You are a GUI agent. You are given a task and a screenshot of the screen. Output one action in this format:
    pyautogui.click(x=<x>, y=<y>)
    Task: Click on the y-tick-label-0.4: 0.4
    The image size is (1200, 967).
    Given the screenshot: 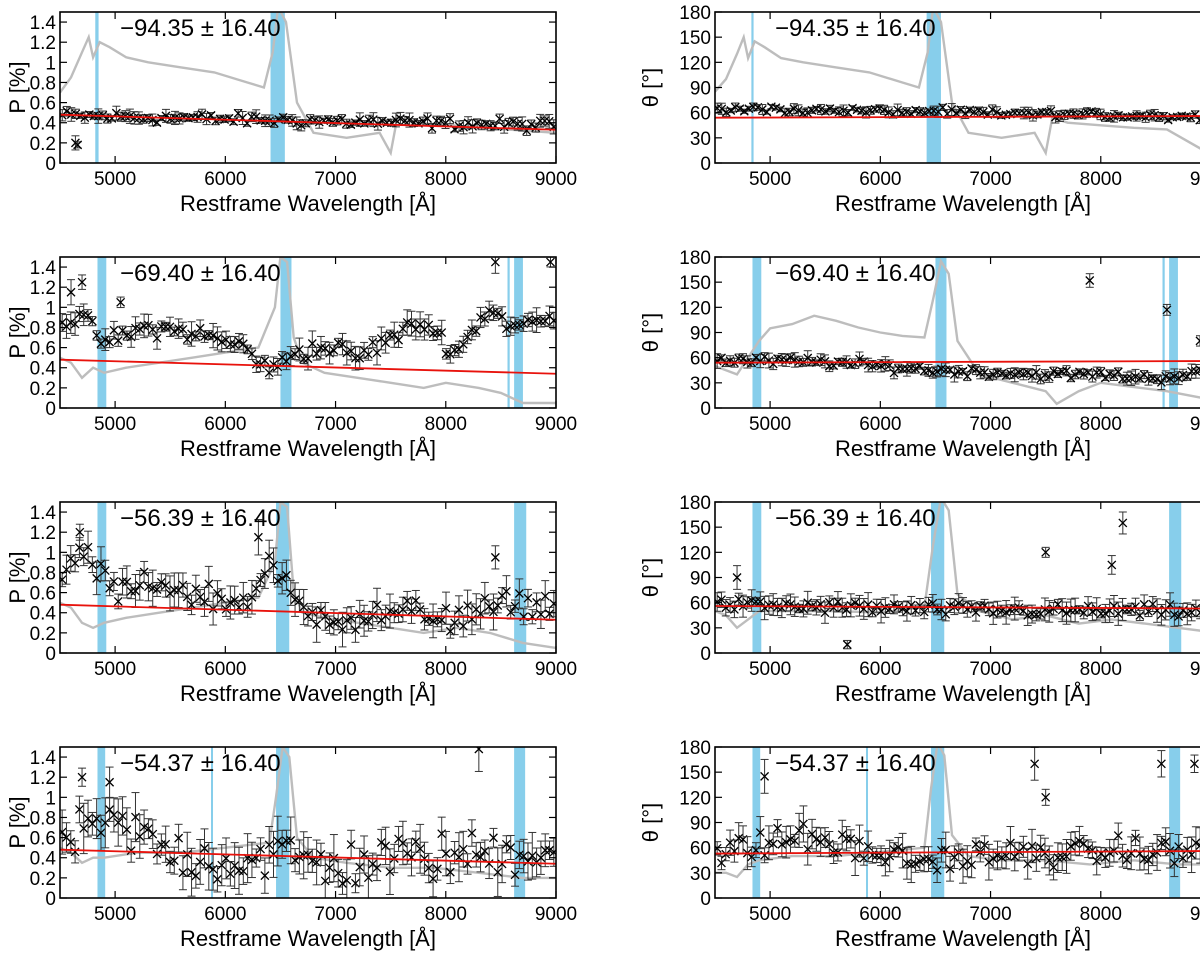 What is the action you would take?
    pyautogui.click(x=43, y=369)
    